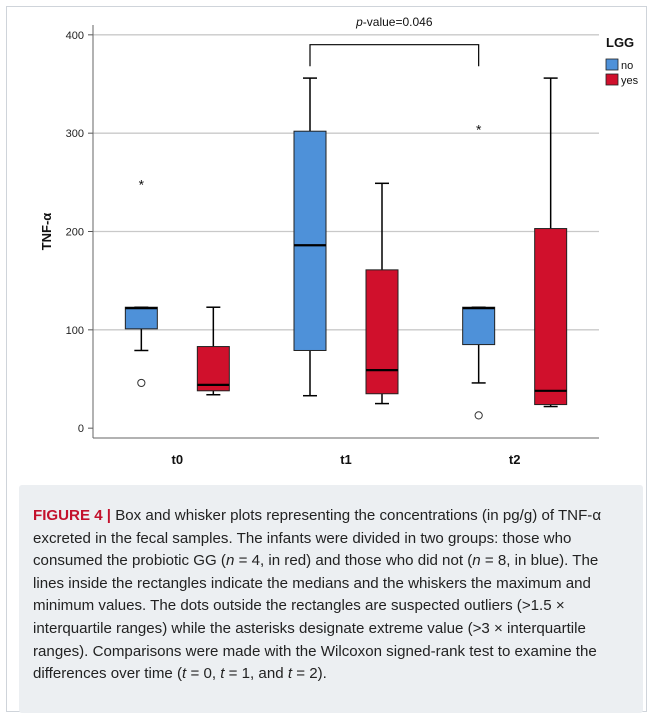 The width and height of the screenshot is (655, 724). Describe the element at coordinates (72, 515) in the screenshot. I see `figure-label: FIGURE 4 |` at that location.